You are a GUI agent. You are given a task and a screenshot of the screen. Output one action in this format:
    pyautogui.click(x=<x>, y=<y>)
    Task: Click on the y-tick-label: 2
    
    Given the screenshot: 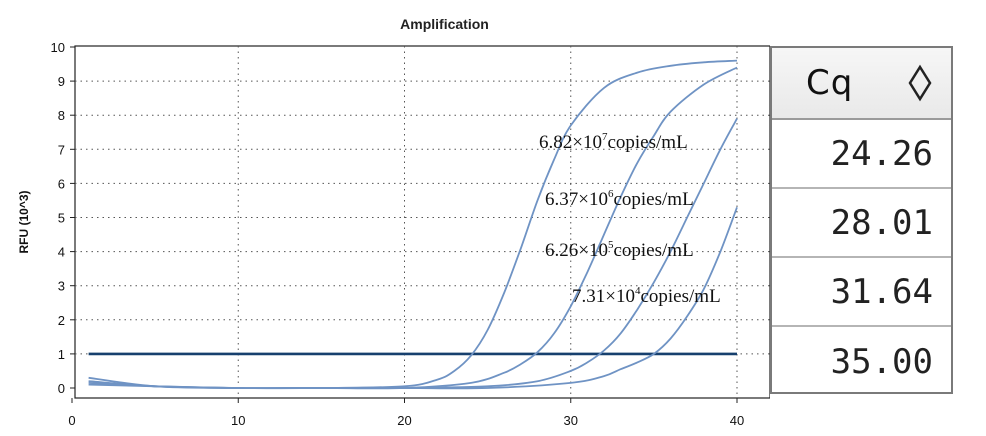 What is the action you would take?
    pyautogui.click(x=61, y=320)
    